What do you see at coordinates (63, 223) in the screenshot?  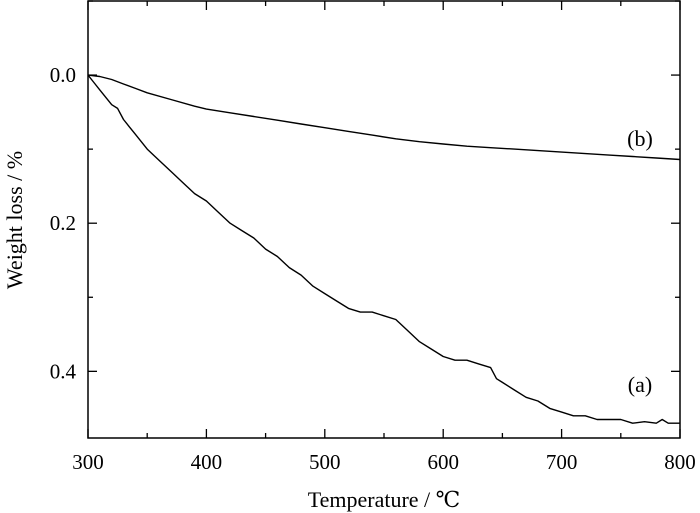 I see `y-tick-label: 0.2` at bounding box center [63, 223].